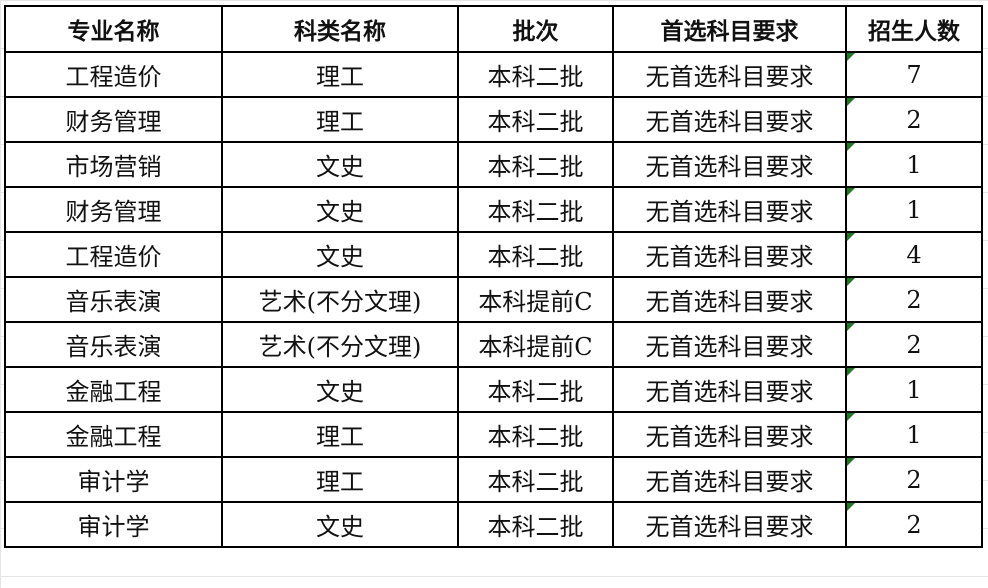 The width and height of the screenshot is (988, 588). What do you see at coordinates (535, 29) in the screenshot?
I see `header-batch: 批次` at bounding box center [535, 29].